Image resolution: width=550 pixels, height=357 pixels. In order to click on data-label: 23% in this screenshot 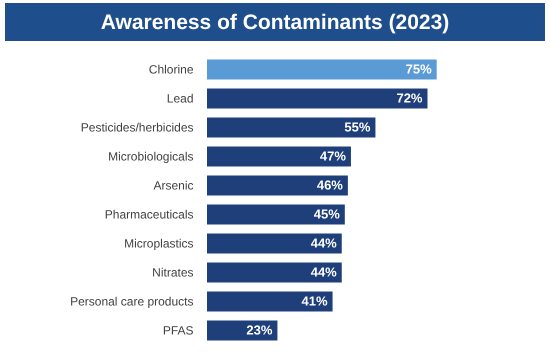, I will do `click(259, 330)`.